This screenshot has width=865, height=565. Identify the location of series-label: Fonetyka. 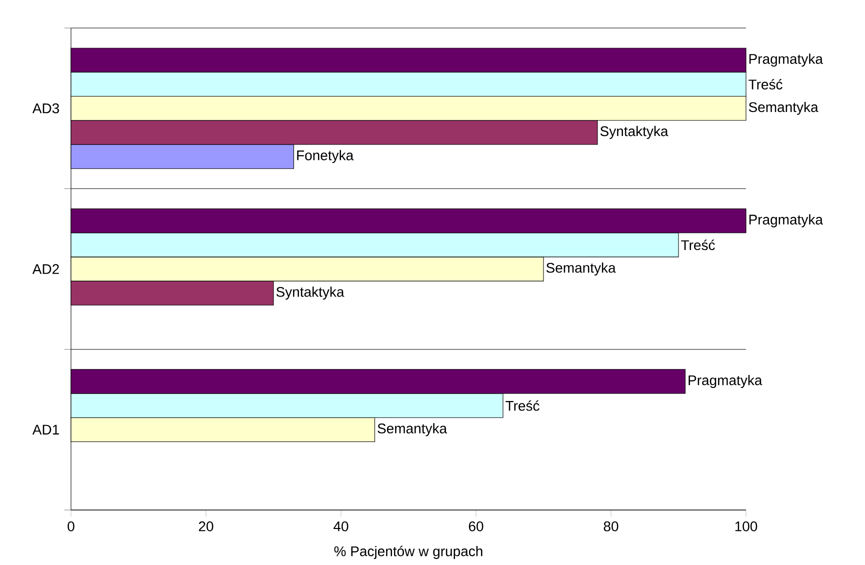
(325, 157).